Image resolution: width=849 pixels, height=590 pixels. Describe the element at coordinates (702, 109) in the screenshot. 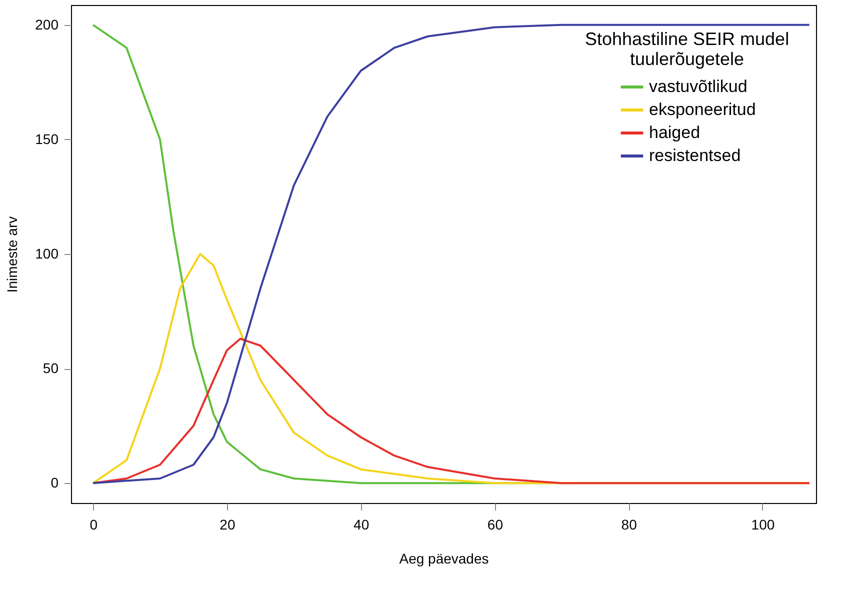

I see `legend-label: eksponeeritud` at that location.